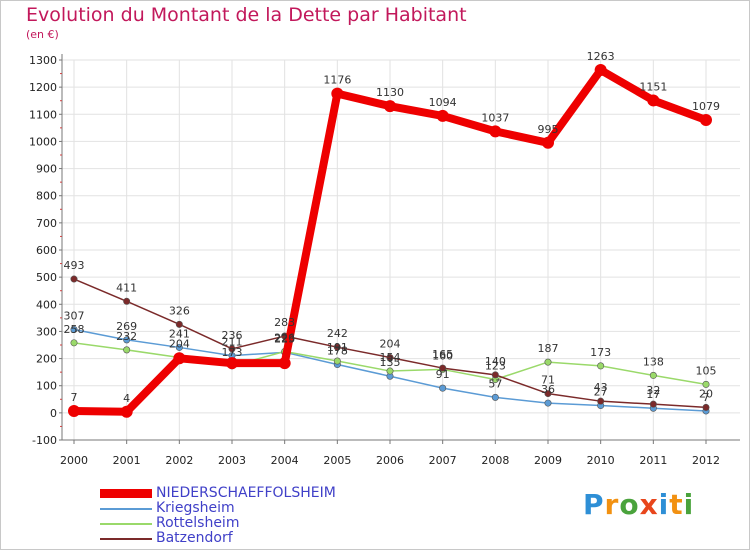 The width and height of the screenshot is (750, 550). I want to click on data-label: 258, so click(74, 329).